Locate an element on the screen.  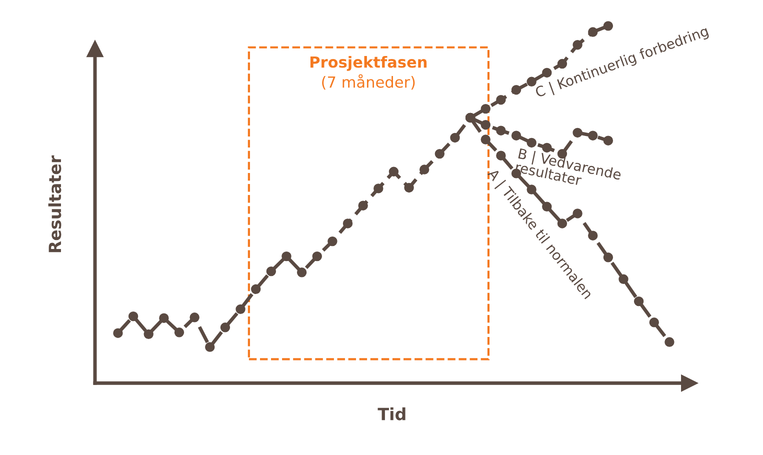
annotation: Prosjektfasen is located at coordinates (368, 63).